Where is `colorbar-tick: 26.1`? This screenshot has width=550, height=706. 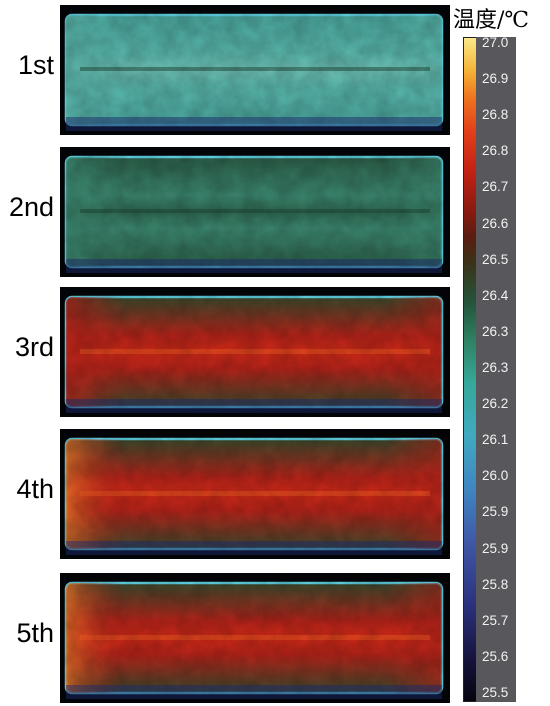
colorbar-tick: 26.1 is located at coordinates (495, 440).